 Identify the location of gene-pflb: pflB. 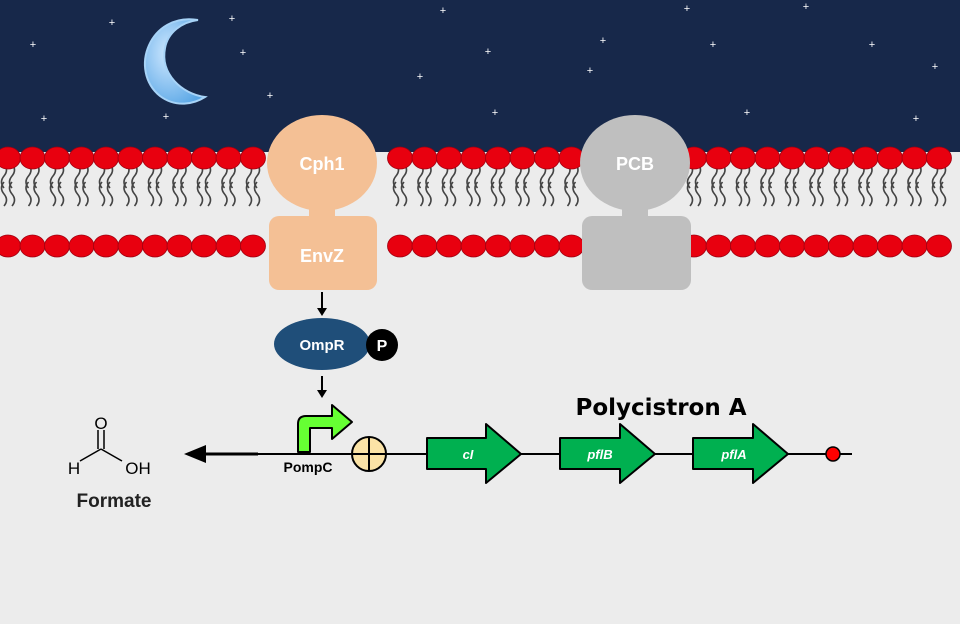
(607, 453).